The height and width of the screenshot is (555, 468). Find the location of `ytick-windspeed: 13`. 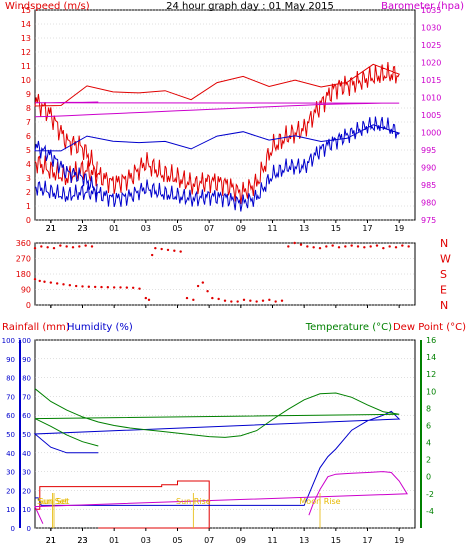

ytick-windspeed: 13 is located at coordinates (26, 38).